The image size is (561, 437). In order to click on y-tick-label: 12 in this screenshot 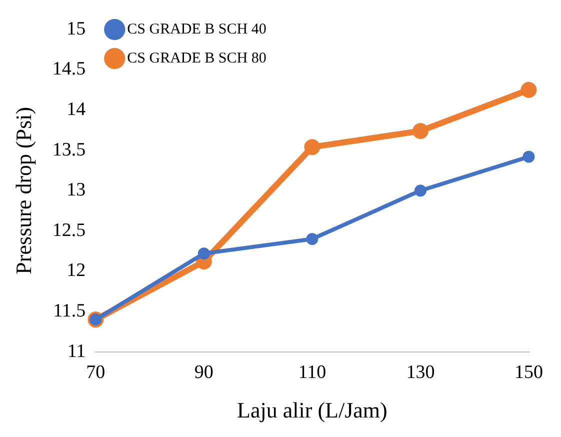, I will do `click(76, 271)`.